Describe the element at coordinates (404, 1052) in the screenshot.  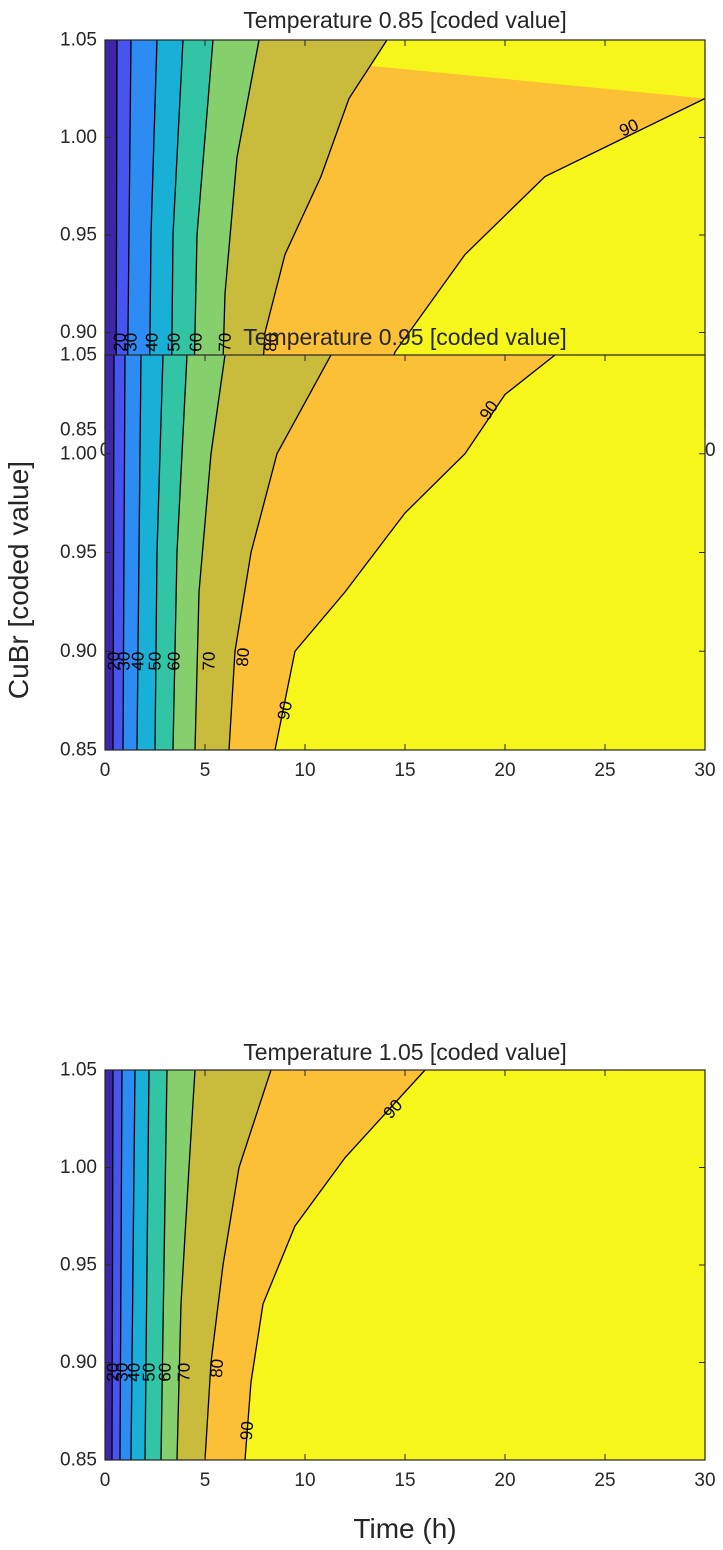
I see `chart-title: Temperature 1.05 [coded value]` at that location.